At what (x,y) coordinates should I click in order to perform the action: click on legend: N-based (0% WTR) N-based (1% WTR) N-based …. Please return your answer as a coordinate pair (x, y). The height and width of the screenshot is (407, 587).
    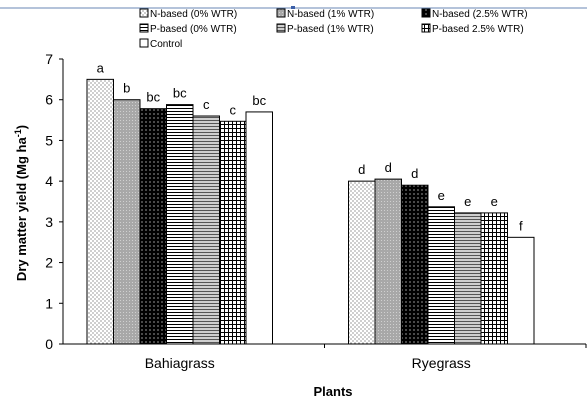
    Looking at the image, I should click on (333, 29).